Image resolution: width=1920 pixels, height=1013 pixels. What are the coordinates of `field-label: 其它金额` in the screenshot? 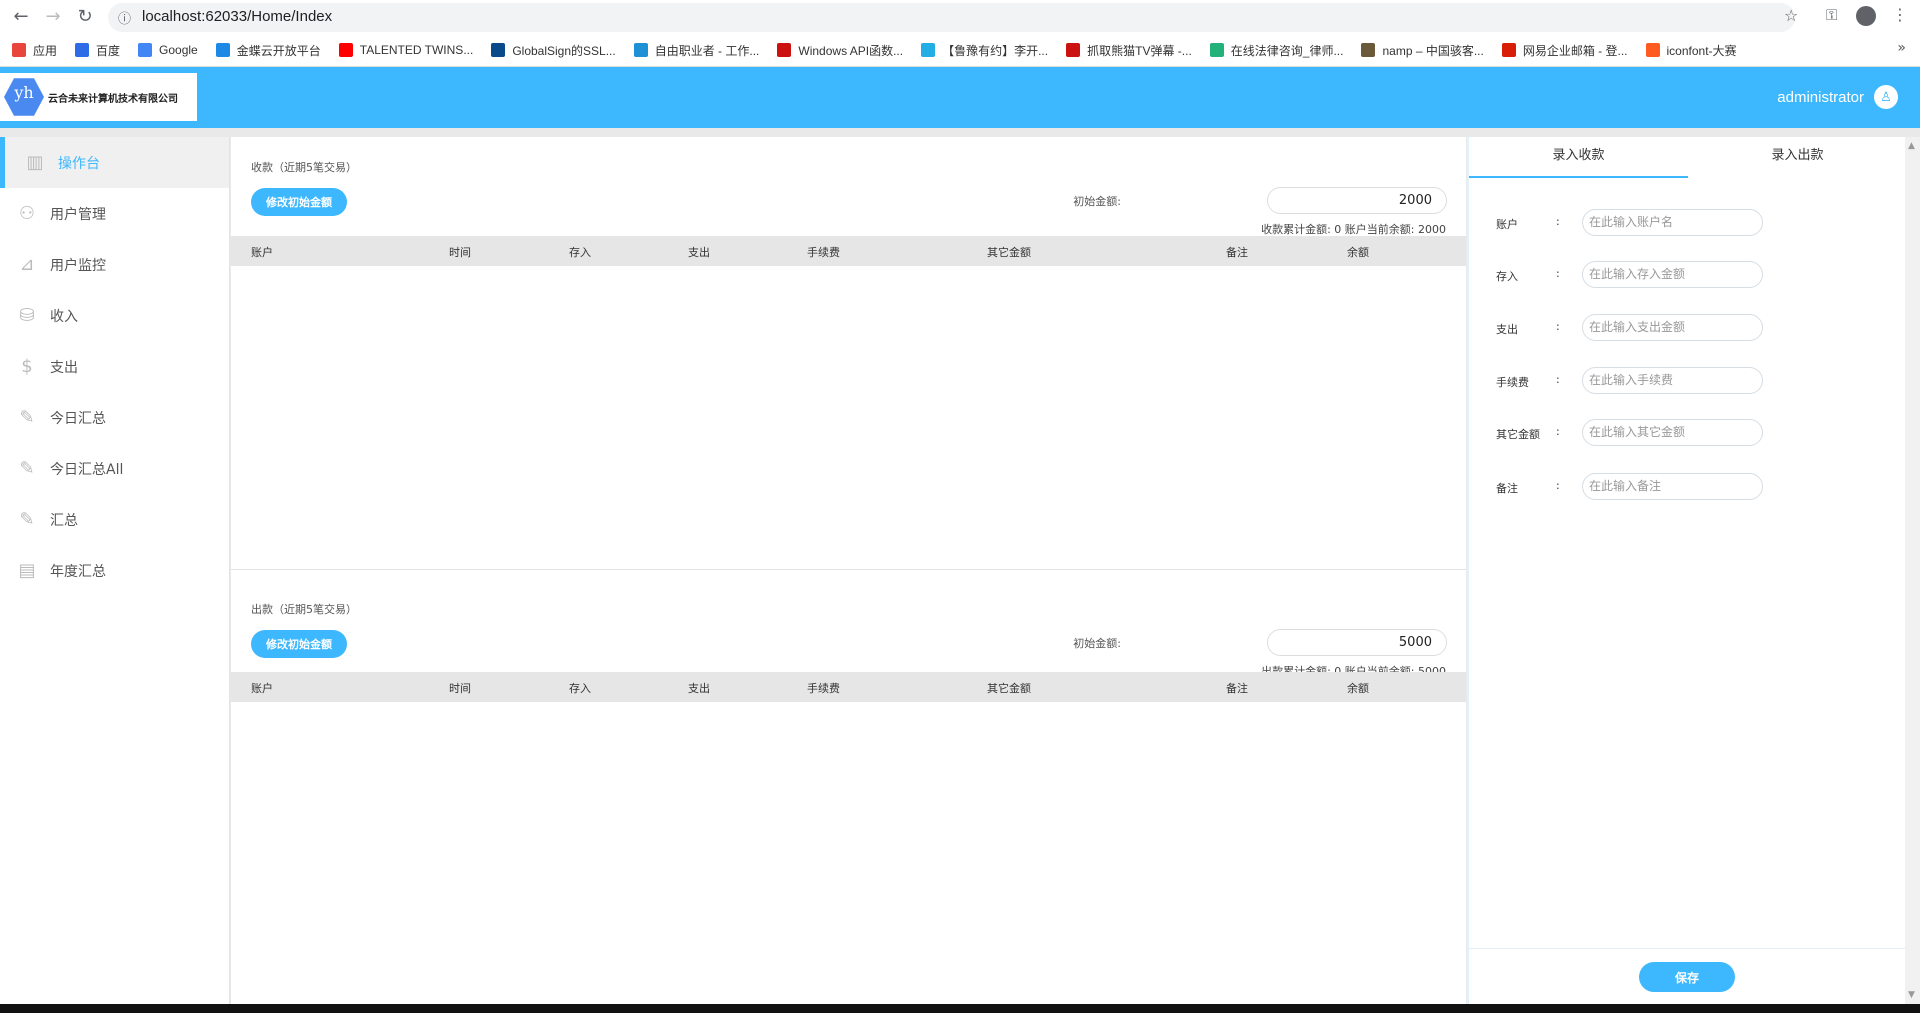 It's located at (1518, 434).